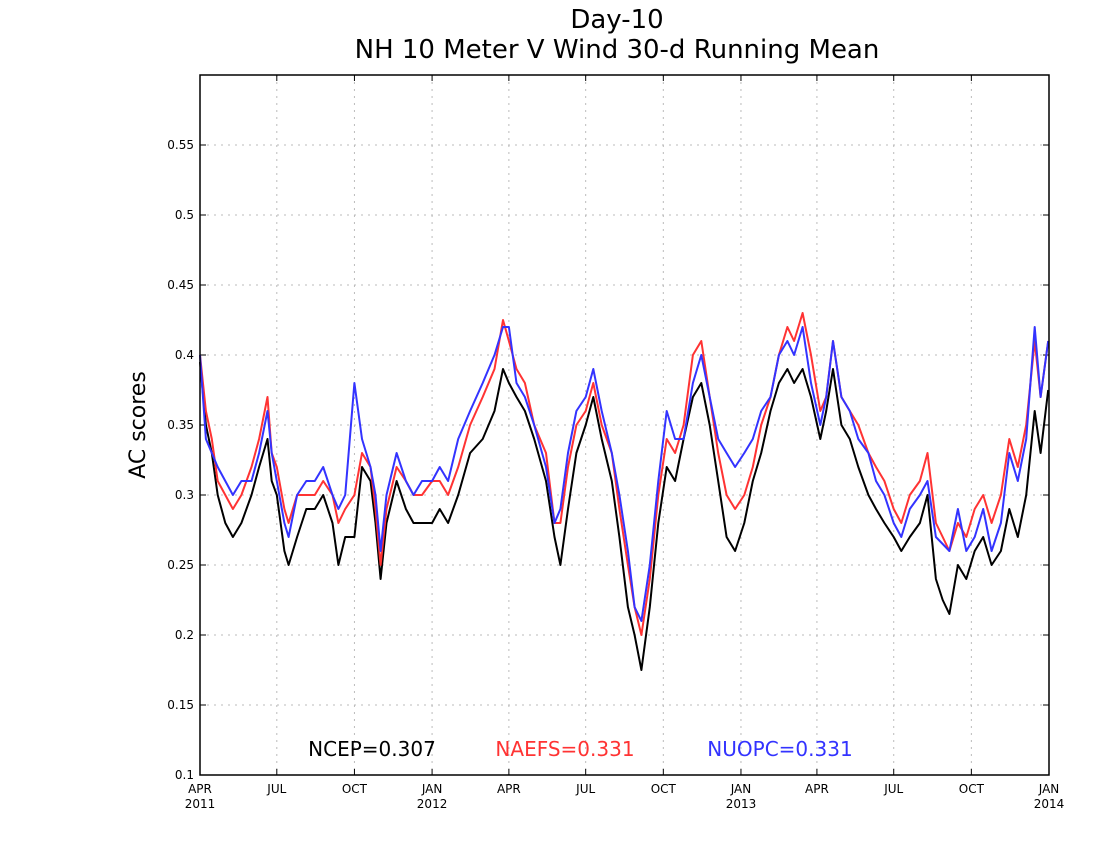  I want to click on y-tick-label: 0.4, so click(184, 355).